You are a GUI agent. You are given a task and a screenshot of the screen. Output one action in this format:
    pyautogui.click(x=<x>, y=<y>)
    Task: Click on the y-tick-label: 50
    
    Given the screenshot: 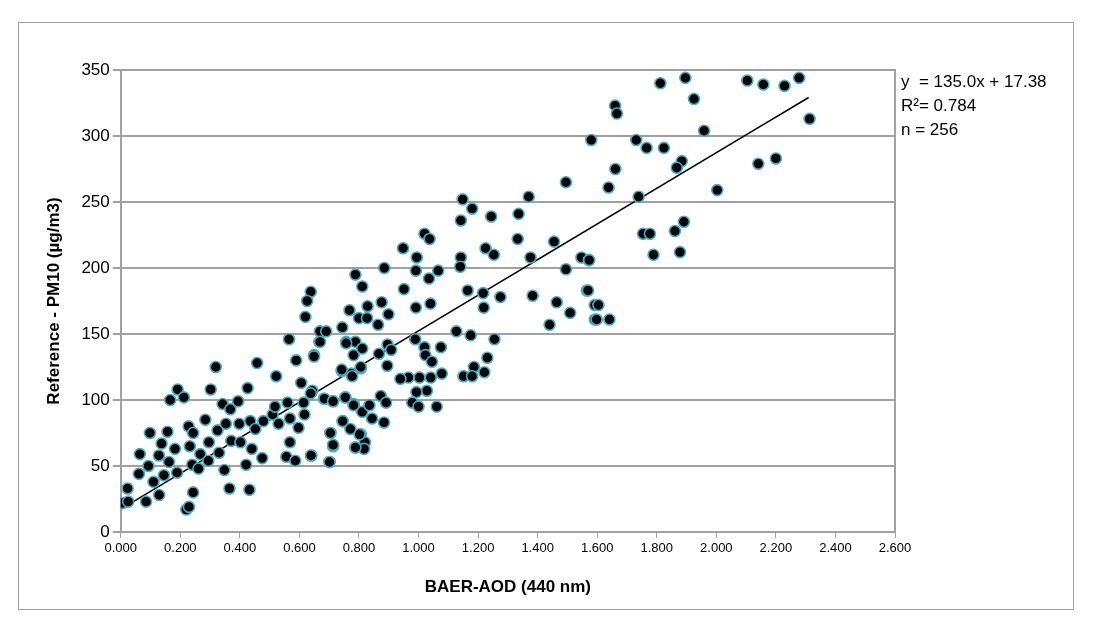 What is the action you would take?
    pyautogui.click(x=100, y=465)
    